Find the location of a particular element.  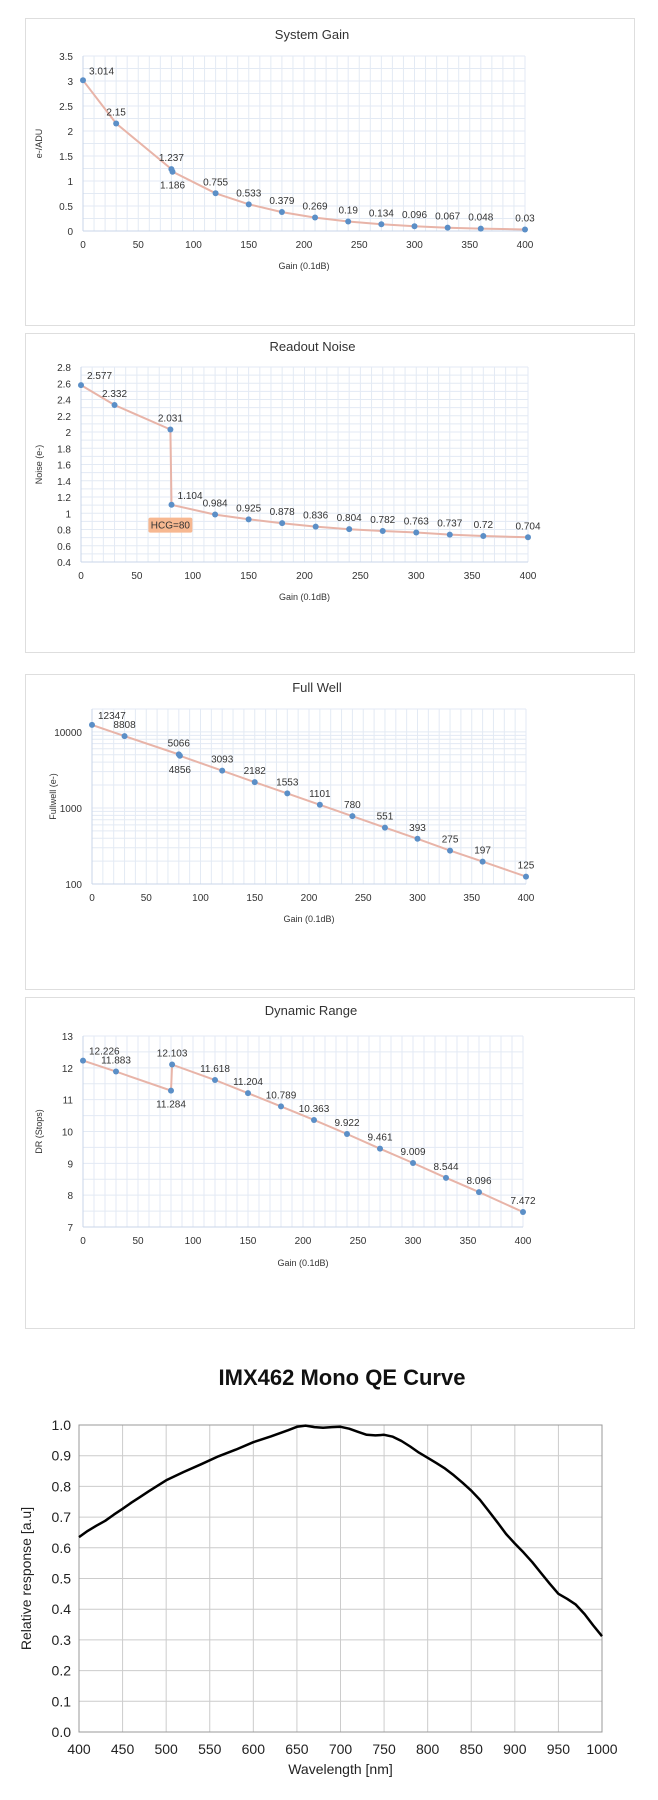

y-tick-label: 0.8 is located at coordinates (62, 1486).